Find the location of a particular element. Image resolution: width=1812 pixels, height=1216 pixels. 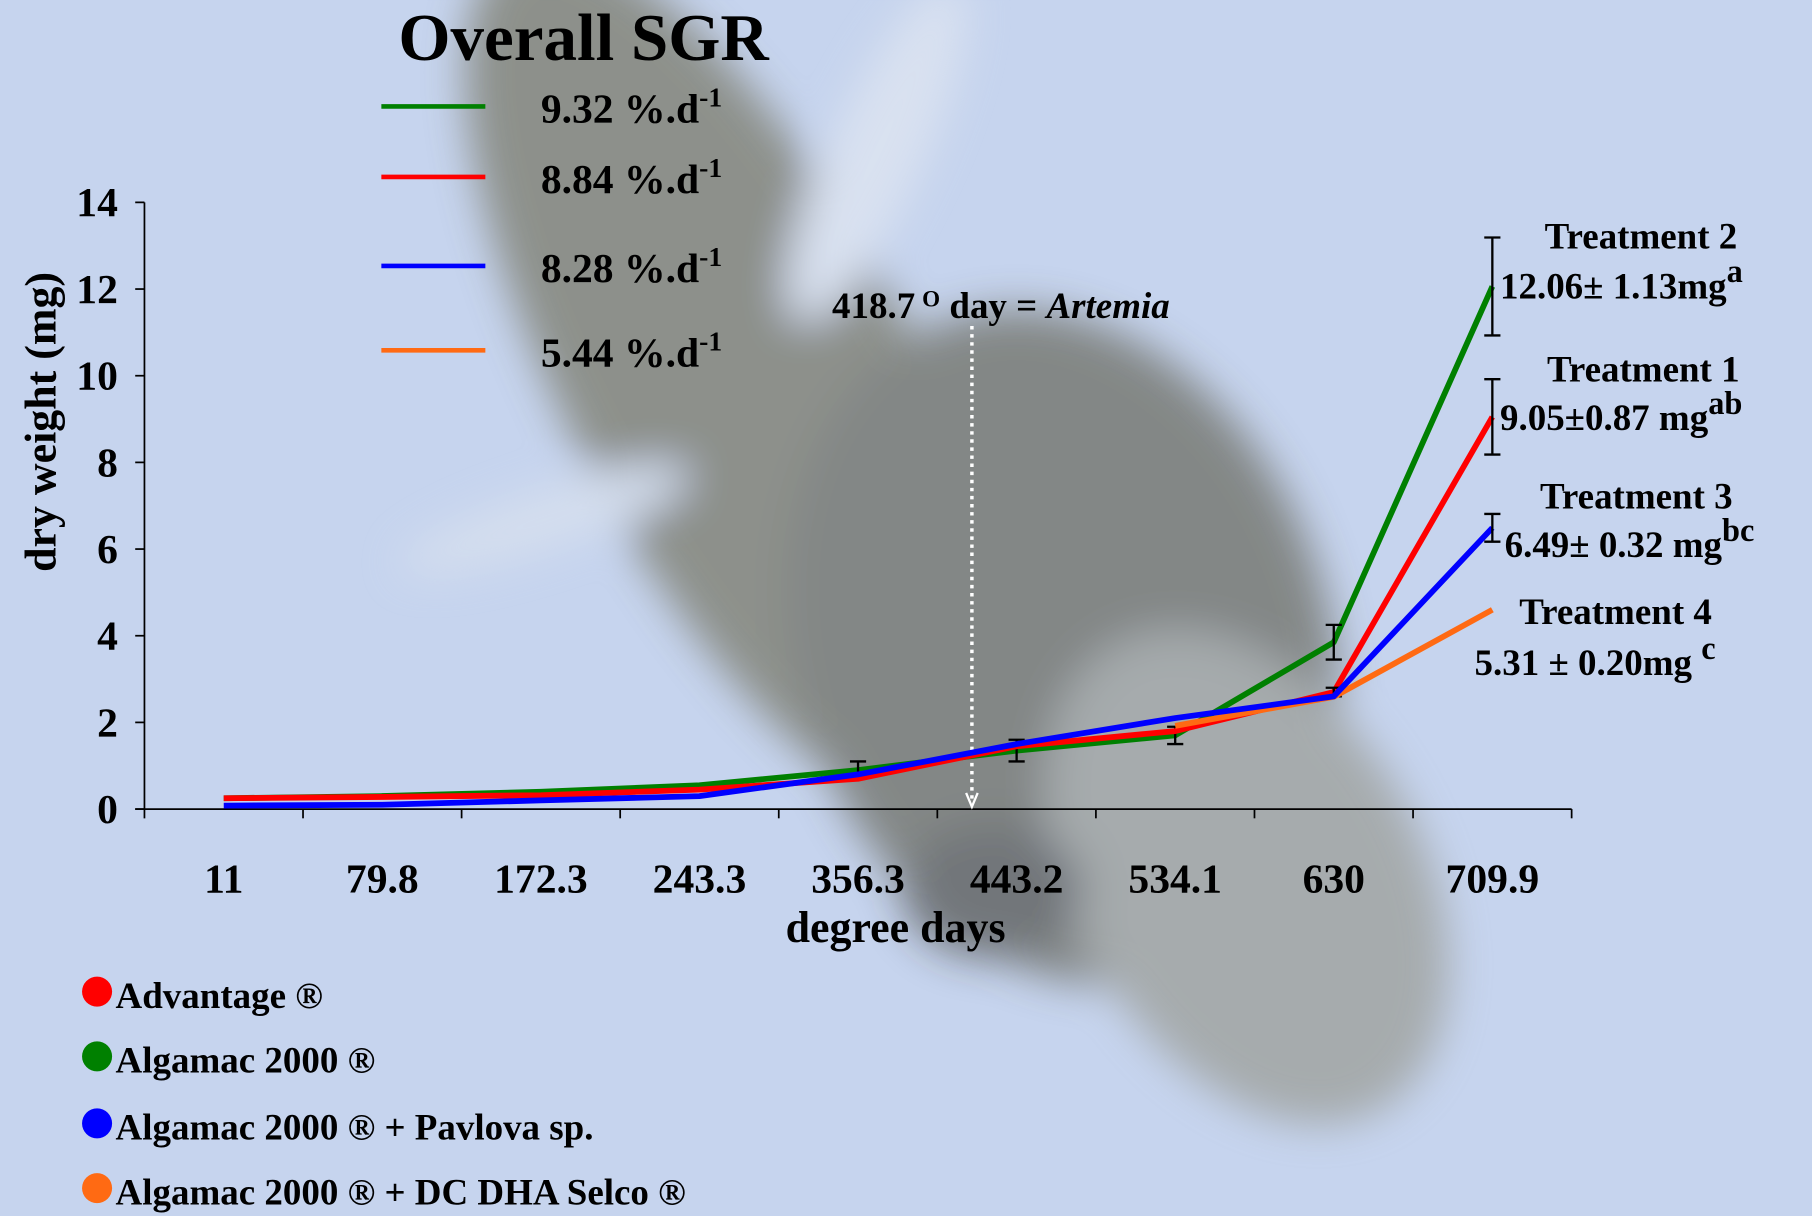

y-tick-label: 6 is located at coordinates (107, 549).